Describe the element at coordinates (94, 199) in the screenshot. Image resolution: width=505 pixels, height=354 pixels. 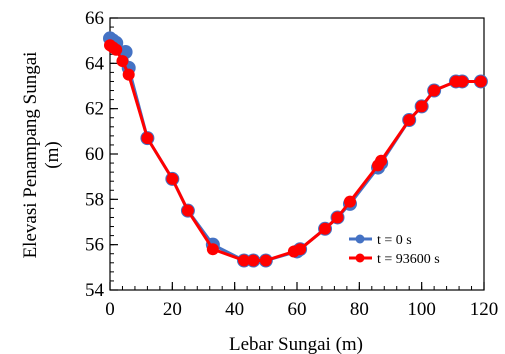
I see `y-tick-label: 58` at that location.